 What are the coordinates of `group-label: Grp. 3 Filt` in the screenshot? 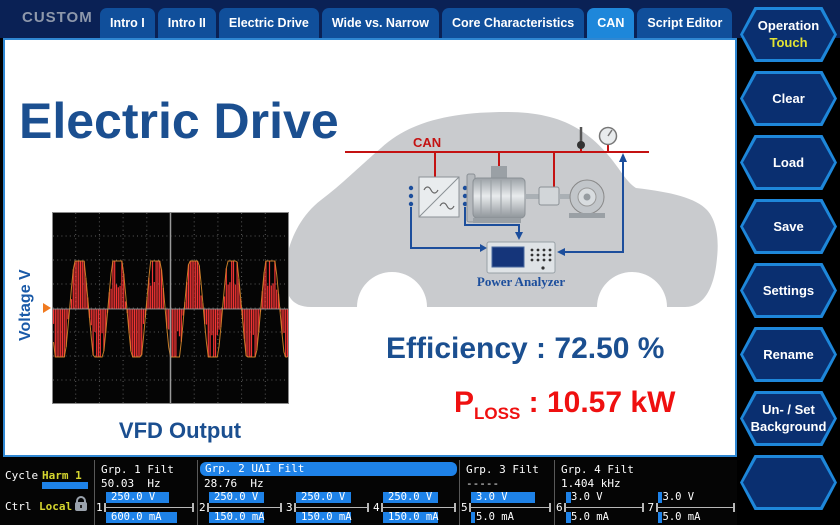 It's located at (502, 469).